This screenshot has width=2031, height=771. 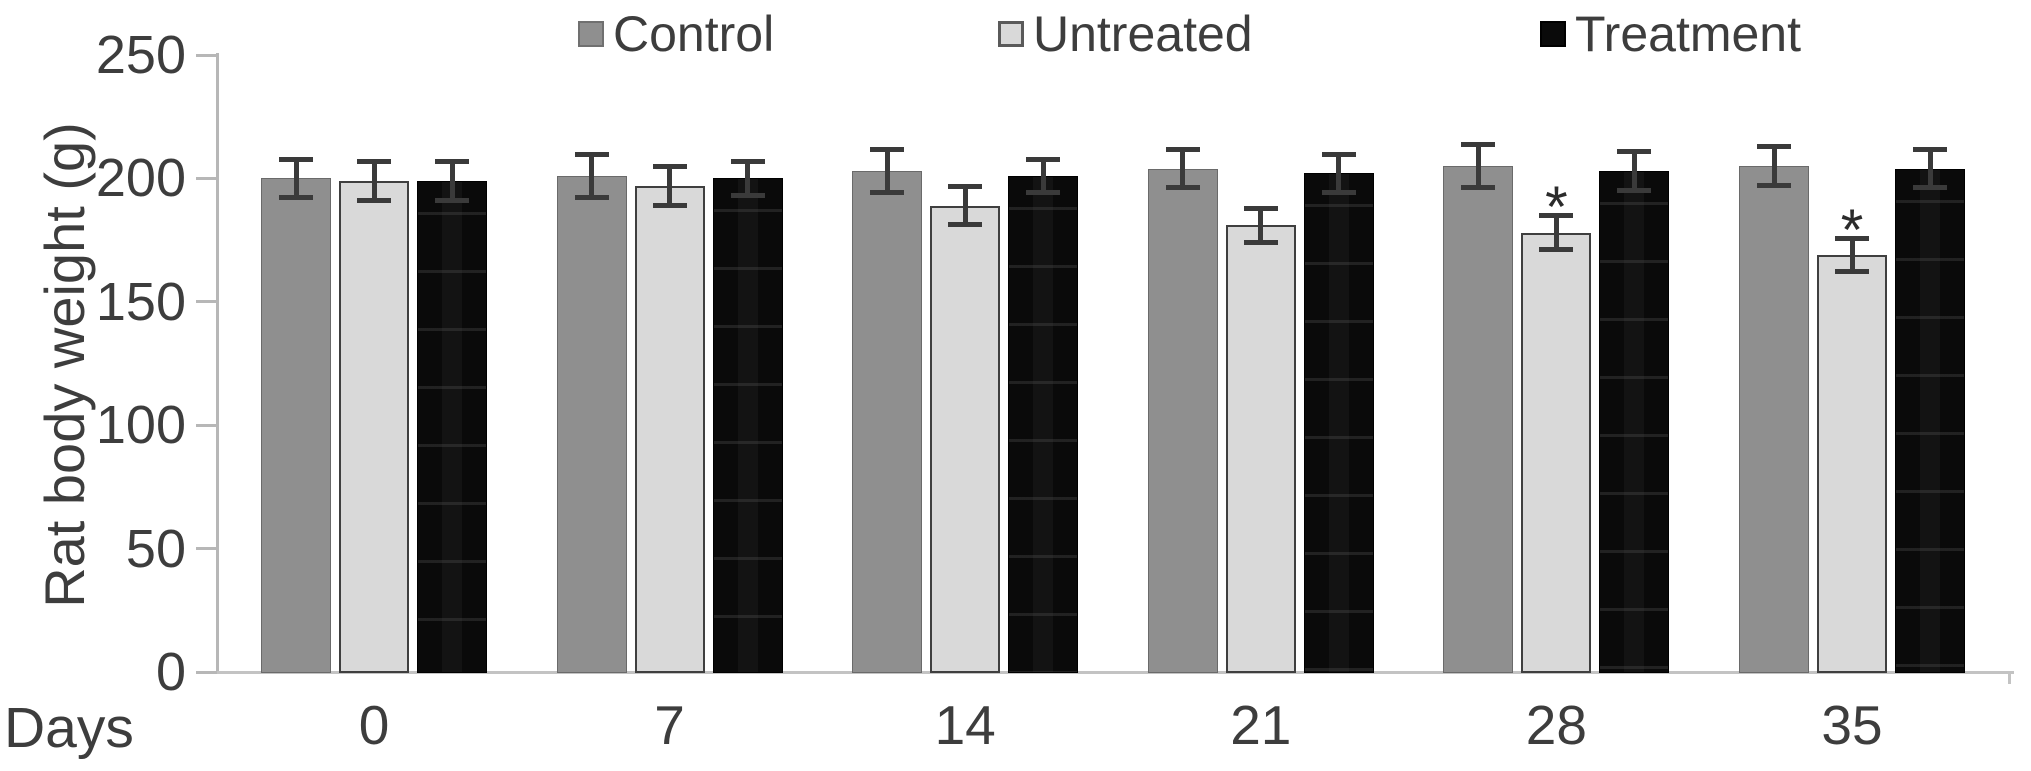 What do you see at coordinates (1688, 34) in the screenshot?
I see `legend-label-treatment: Treatment` at bounding box center [1688, 34].